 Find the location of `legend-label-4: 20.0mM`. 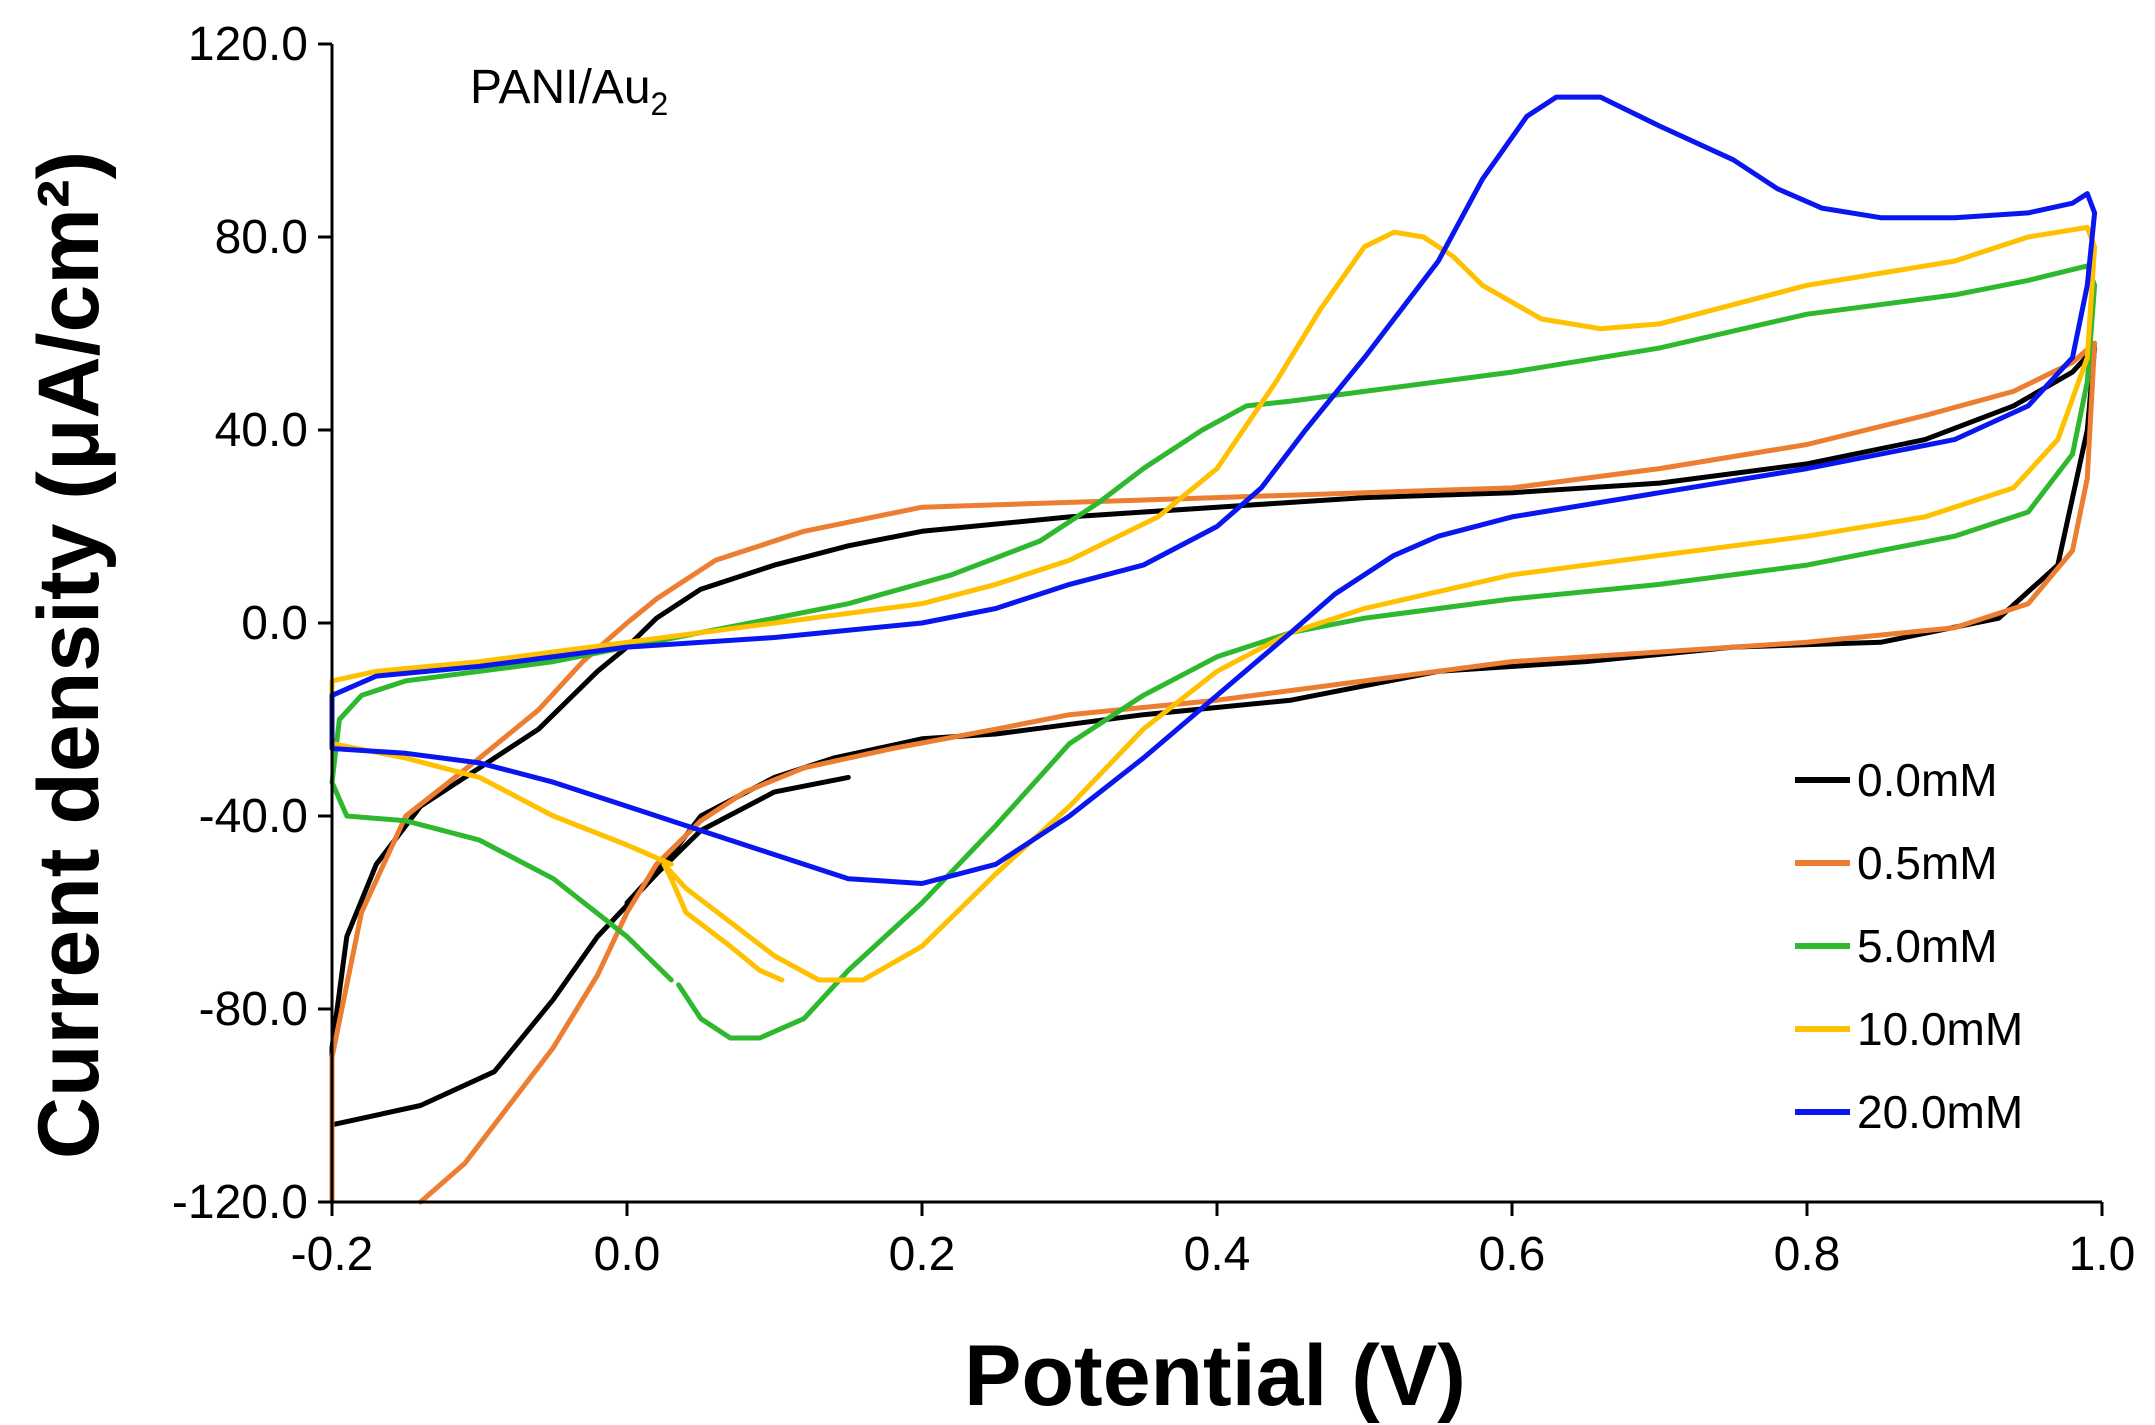

legend-label-4: 20.0mM is located at coordinates (1940, 1112).